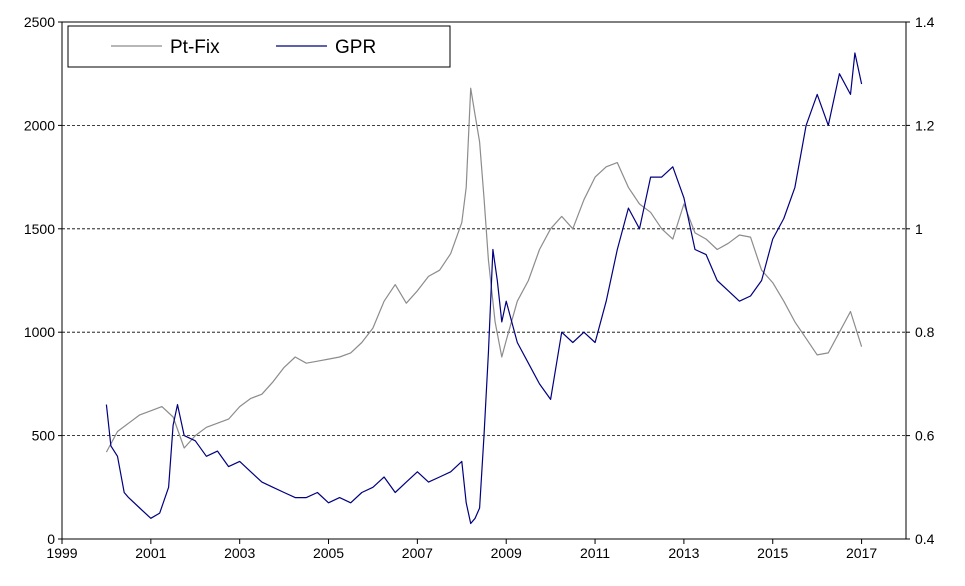 Image resolution: width=965 pixels, height=586 pixels. Describe the element at coordinates (328, 553) in the screenshot. I see `x-tick-label: 2005` at that location.